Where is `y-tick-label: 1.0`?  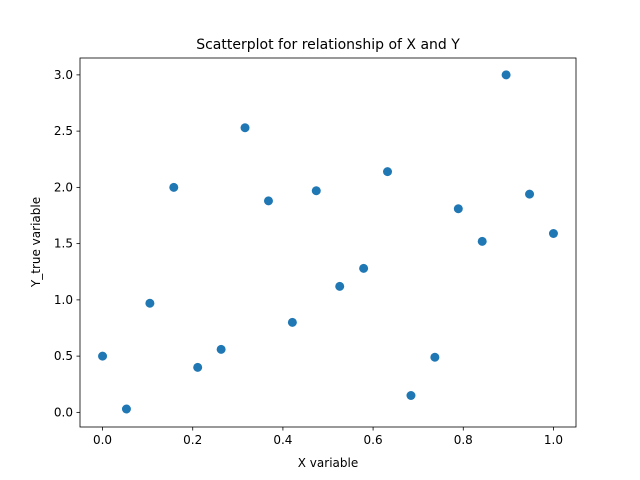 y-tick-label: 1.0 is located at coordinates (63, 300).